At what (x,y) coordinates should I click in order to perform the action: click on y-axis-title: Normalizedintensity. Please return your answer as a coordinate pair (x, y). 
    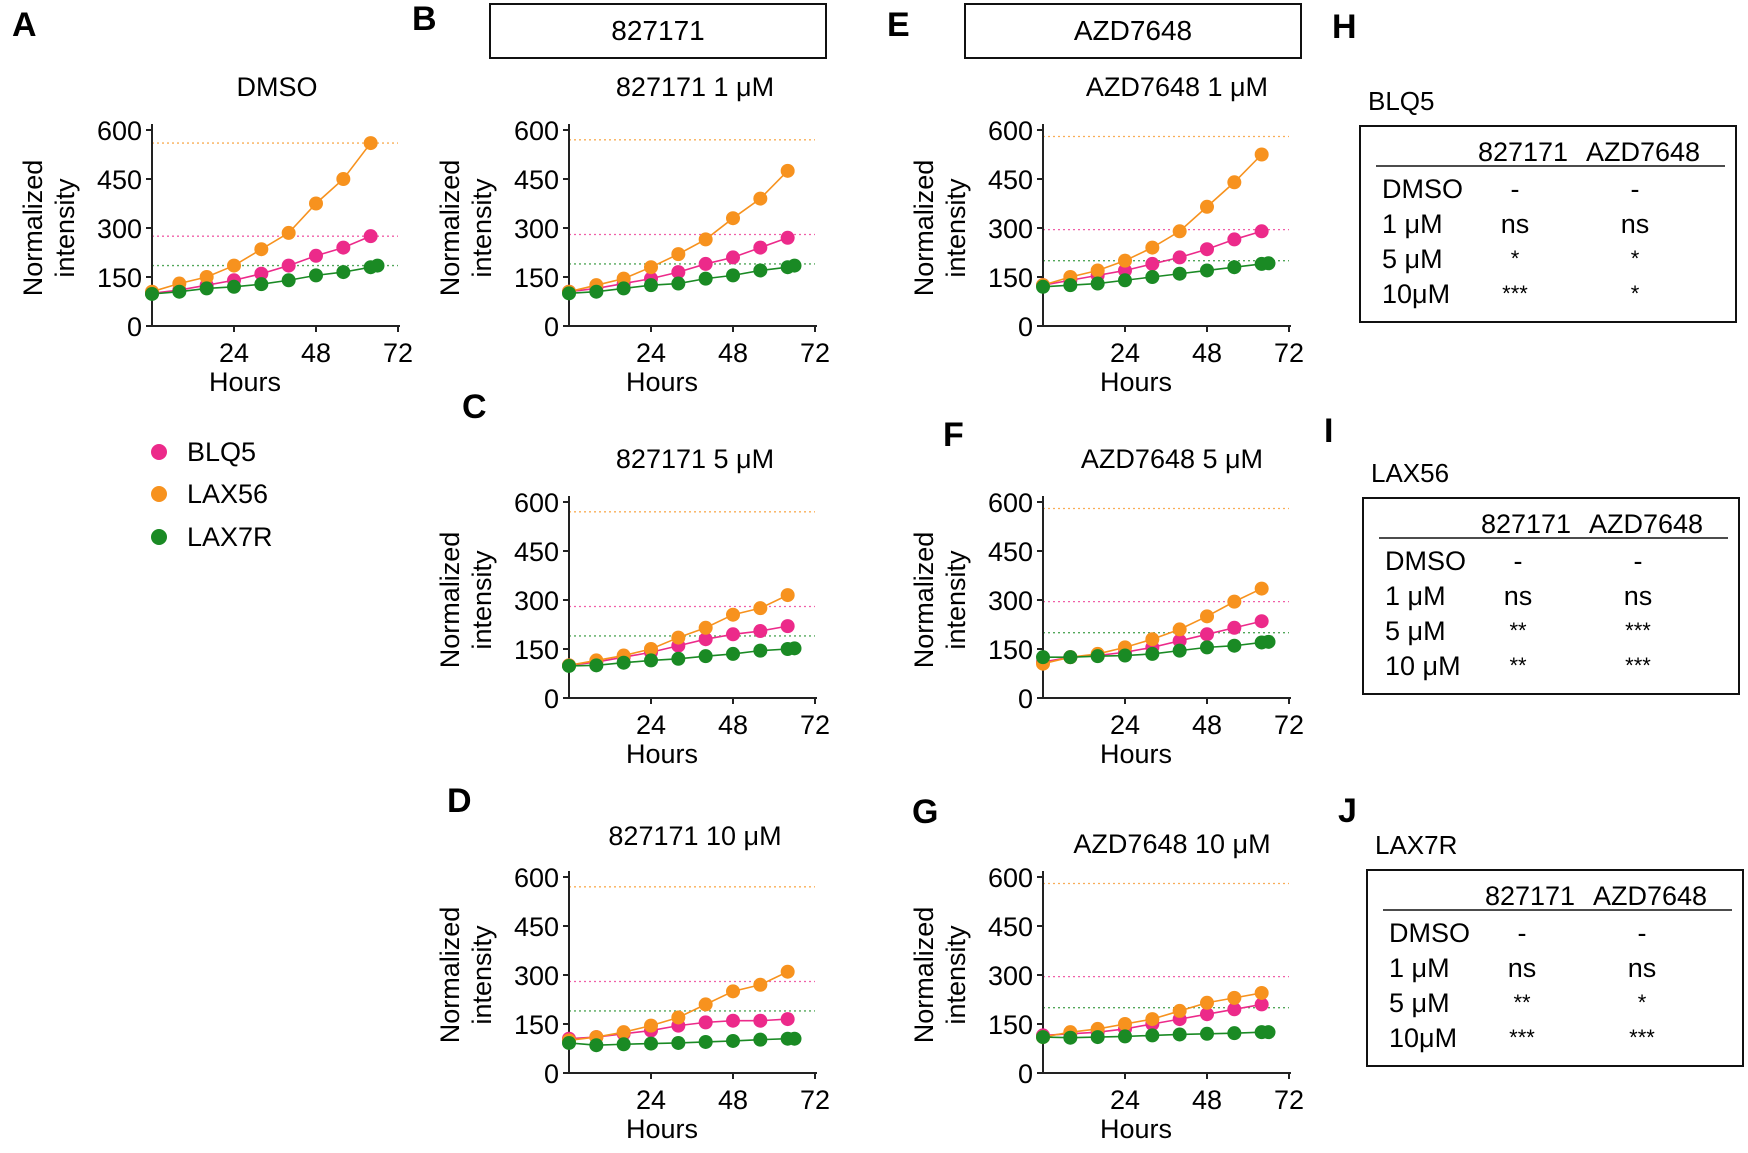
    Looking at the image, I should click on (466, 975).